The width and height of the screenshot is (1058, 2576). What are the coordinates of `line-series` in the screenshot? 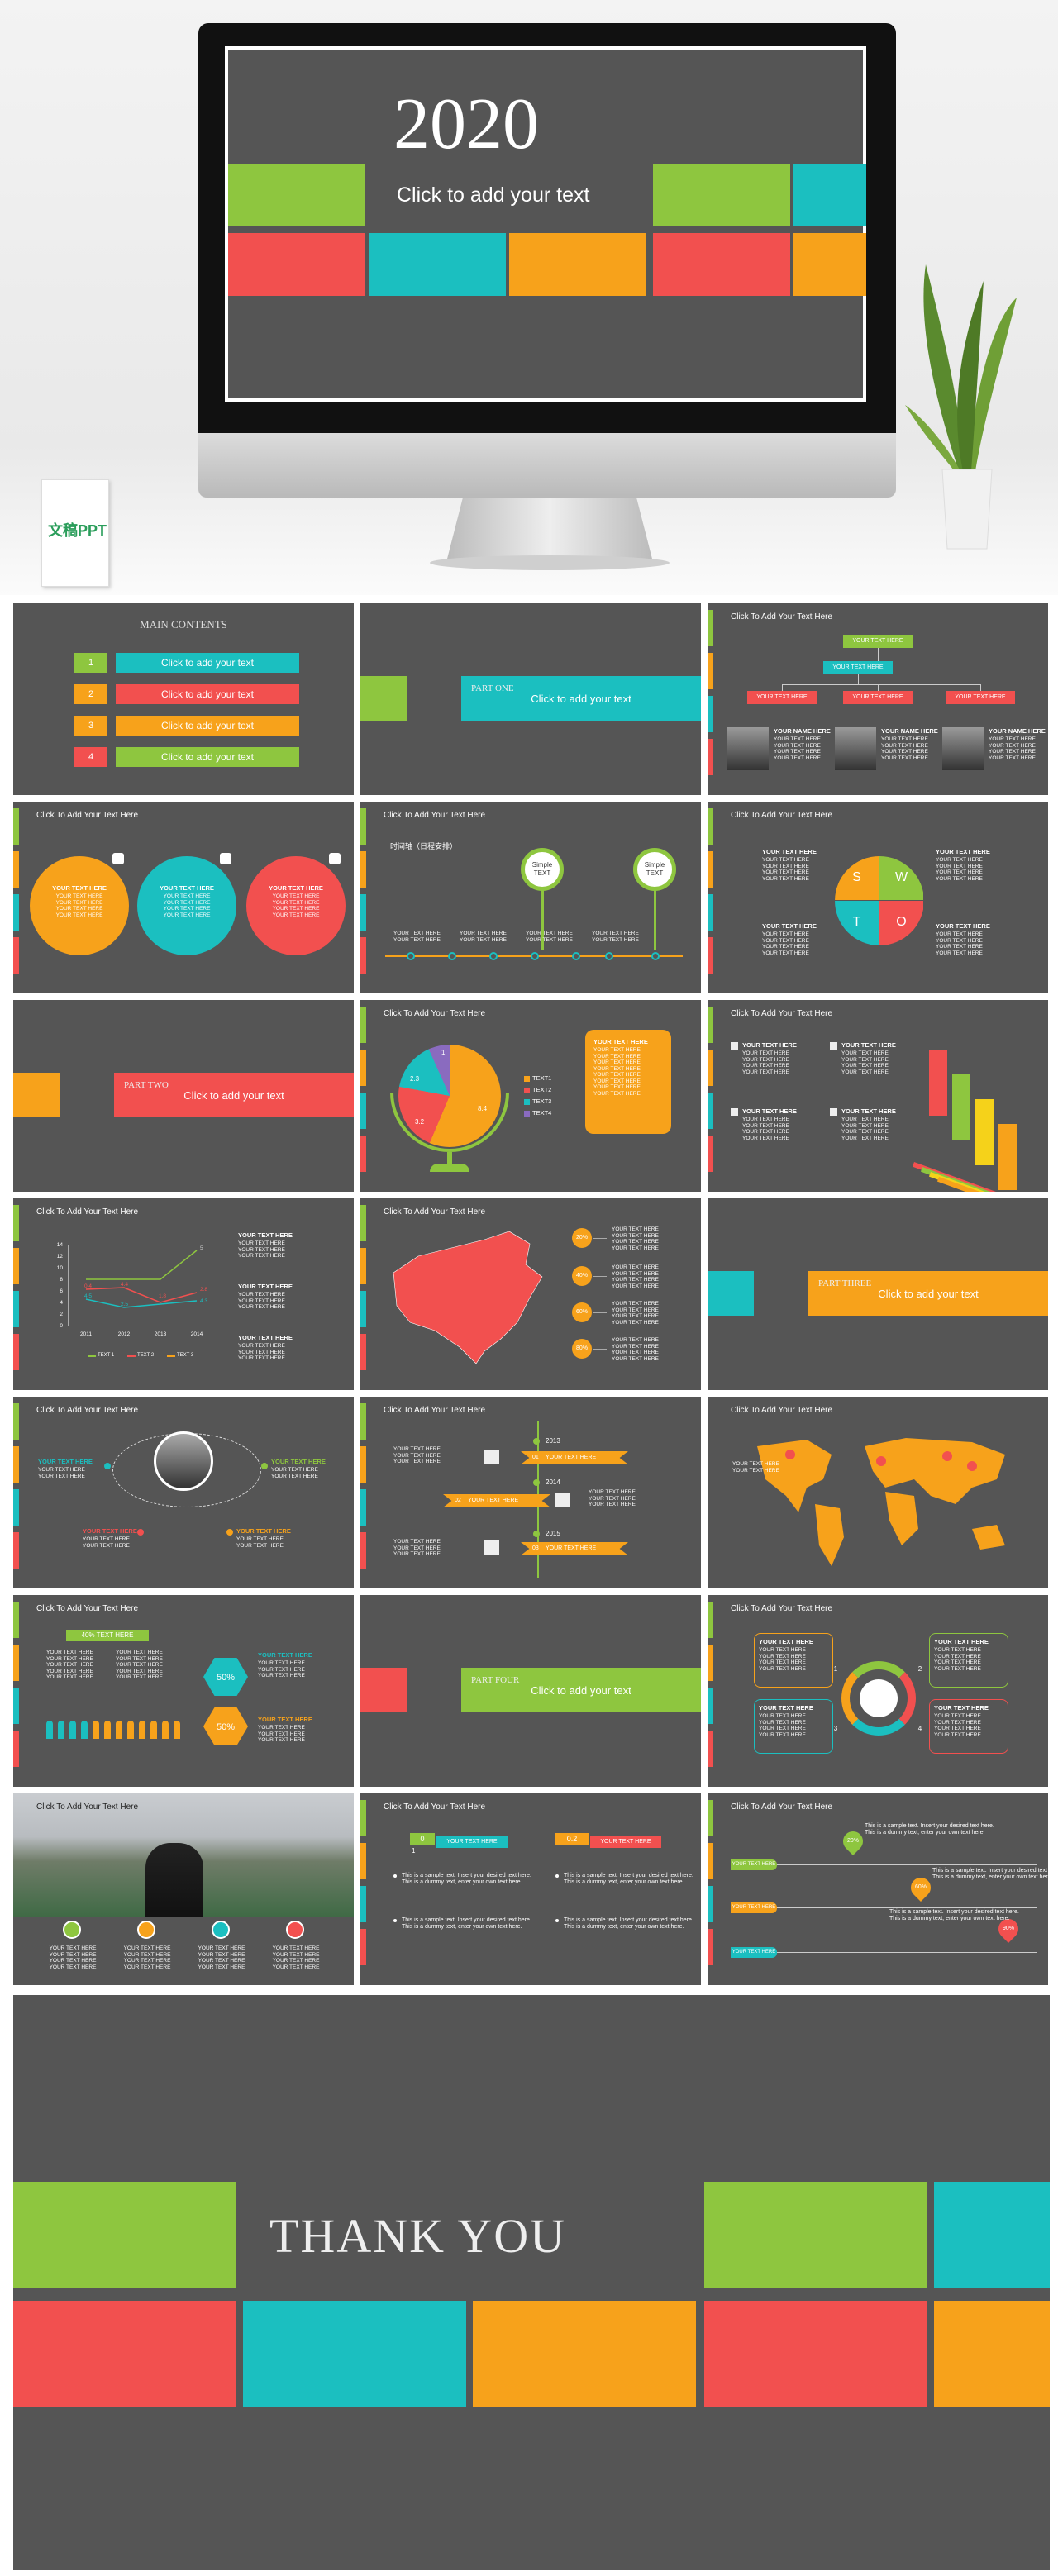 It's located at (183, 1294).